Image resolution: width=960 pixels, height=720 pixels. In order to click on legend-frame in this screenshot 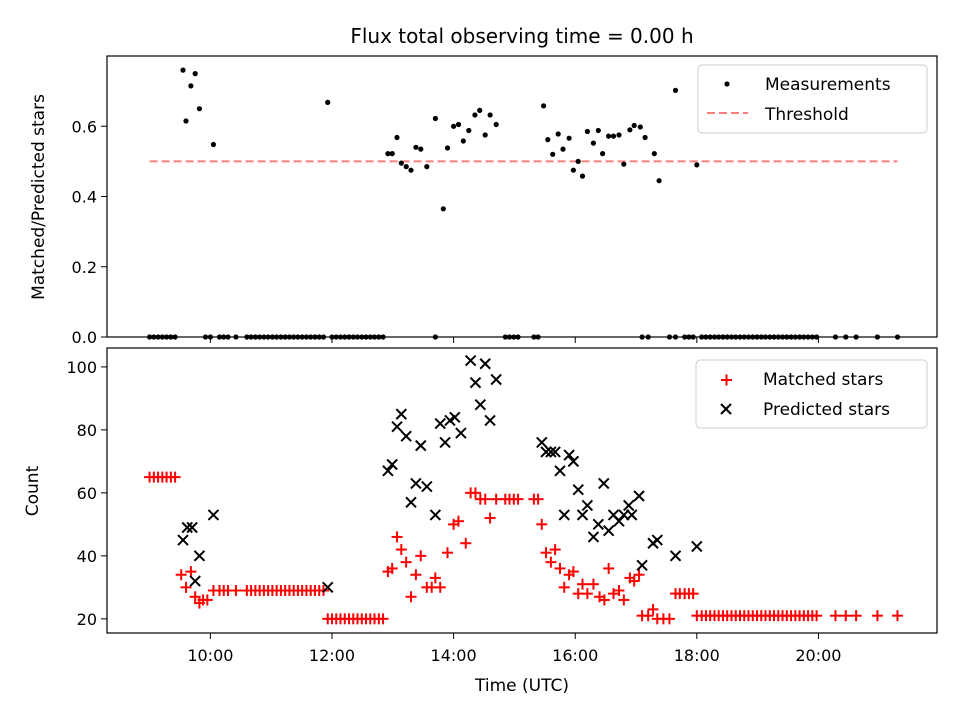, I will do `click(811, 394)`.